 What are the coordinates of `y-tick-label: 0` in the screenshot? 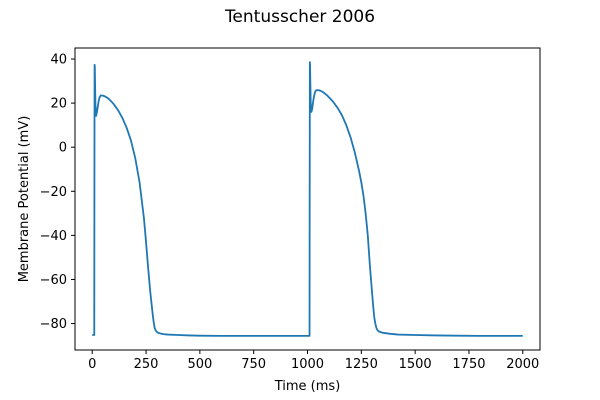 It's located at (63, 148).